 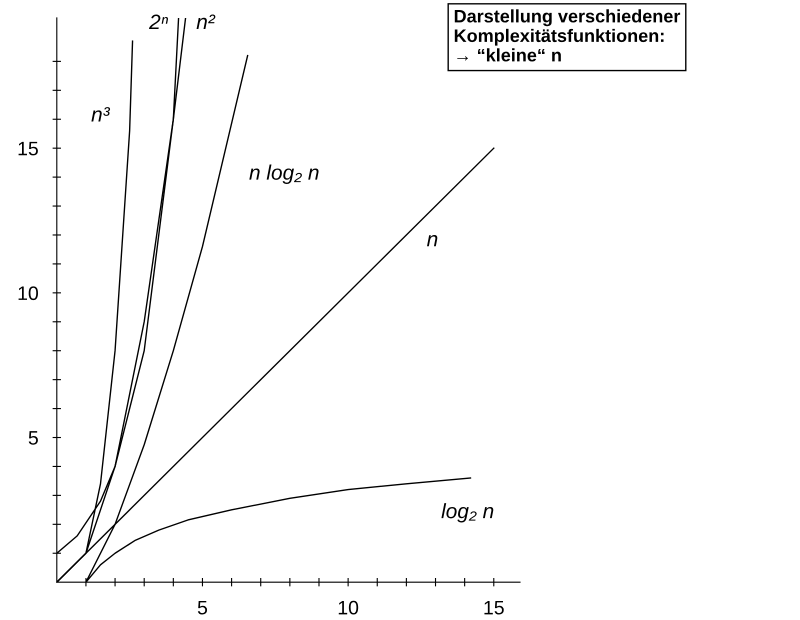 What do you see at coordinates (203, 607) in the screenshot?
I see `x-tick-label: 5` at bounding box center [203, 607].